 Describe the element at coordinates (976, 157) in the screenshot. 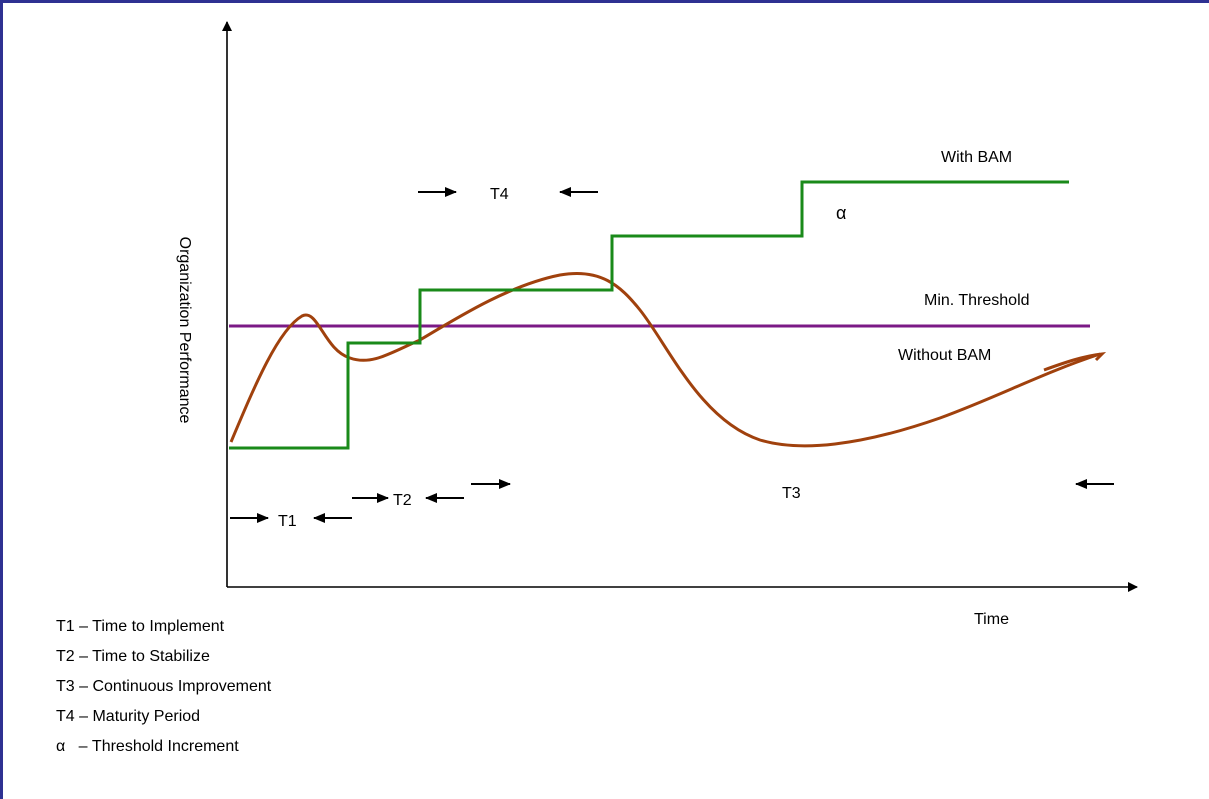

I see `with-bam-label: With BAM` at that location.